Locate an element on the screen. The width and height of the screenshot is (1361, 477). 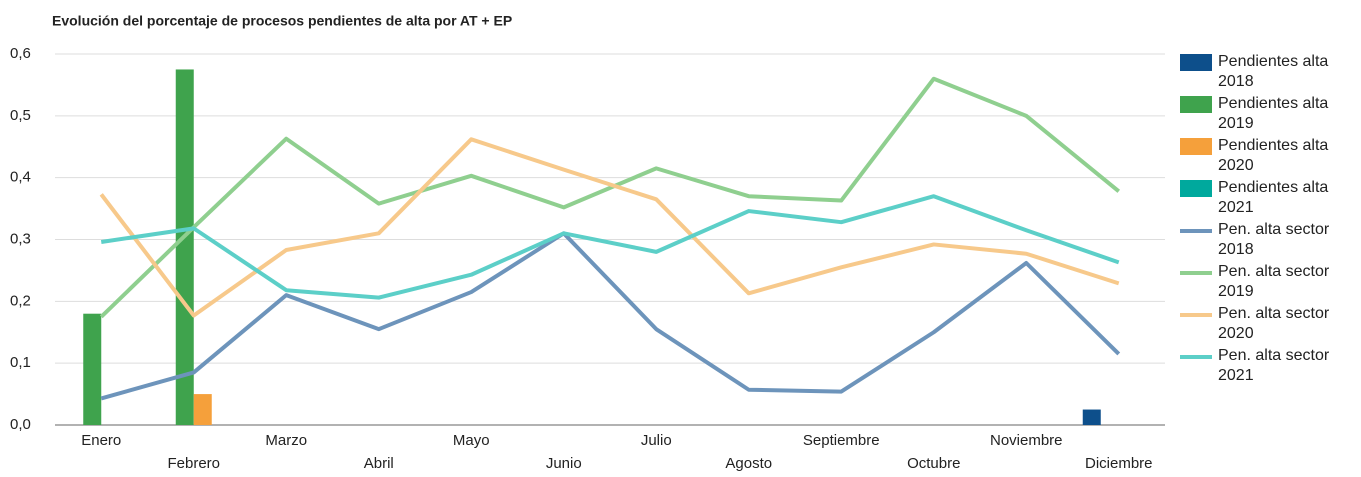
x-tick-label: Julio is located at coordinates (656, 440).